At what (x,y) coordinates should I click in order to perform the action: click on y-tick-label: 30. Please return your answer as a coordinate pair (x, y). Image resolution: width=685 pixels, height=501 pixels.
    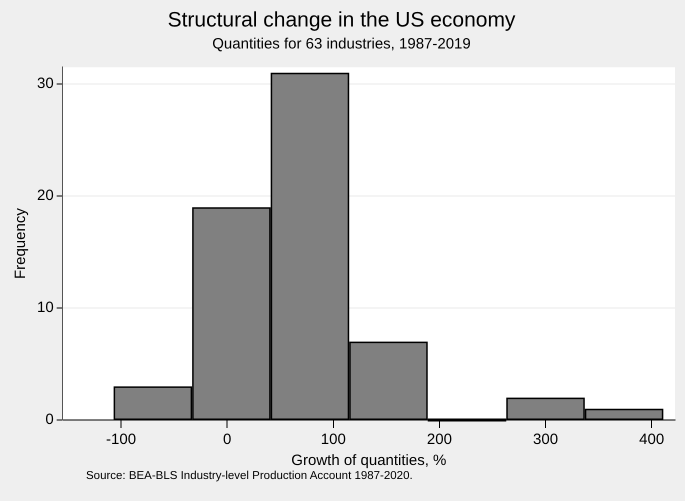
    Looking at the image, I should click on (45, 83).